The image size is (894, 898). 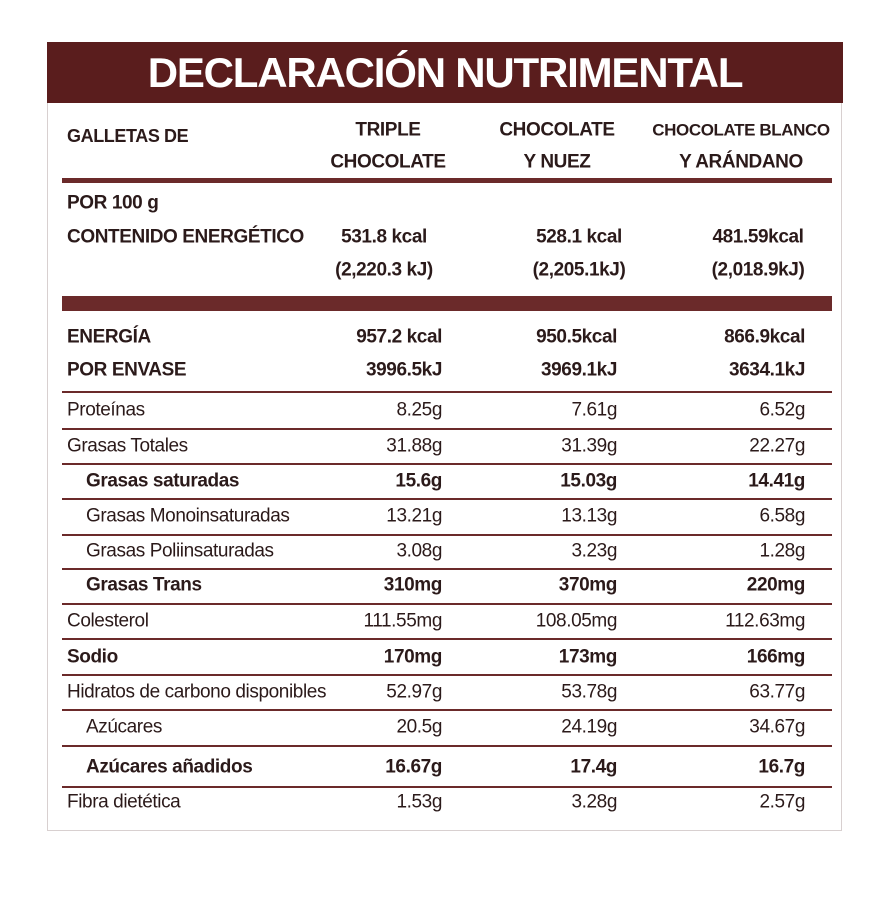 What do you see at coordinates (127, 370) in the screenshot?
I see `section-label: POR ENVASE` at bounding box center [127, 370].